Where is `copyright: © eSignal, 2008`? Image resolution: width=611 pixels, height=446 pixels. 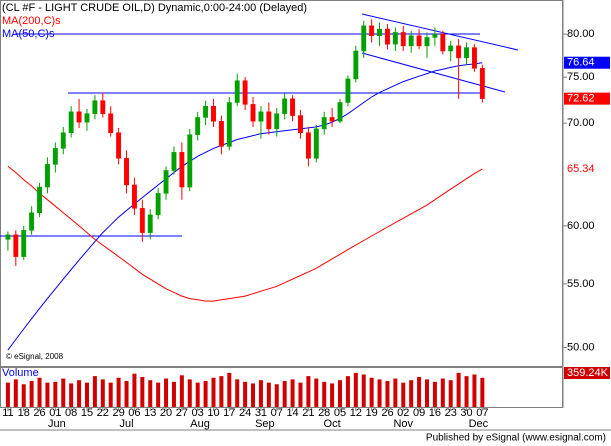
copyright: © eSignal, 2008 is located at coordinates (35, 356).